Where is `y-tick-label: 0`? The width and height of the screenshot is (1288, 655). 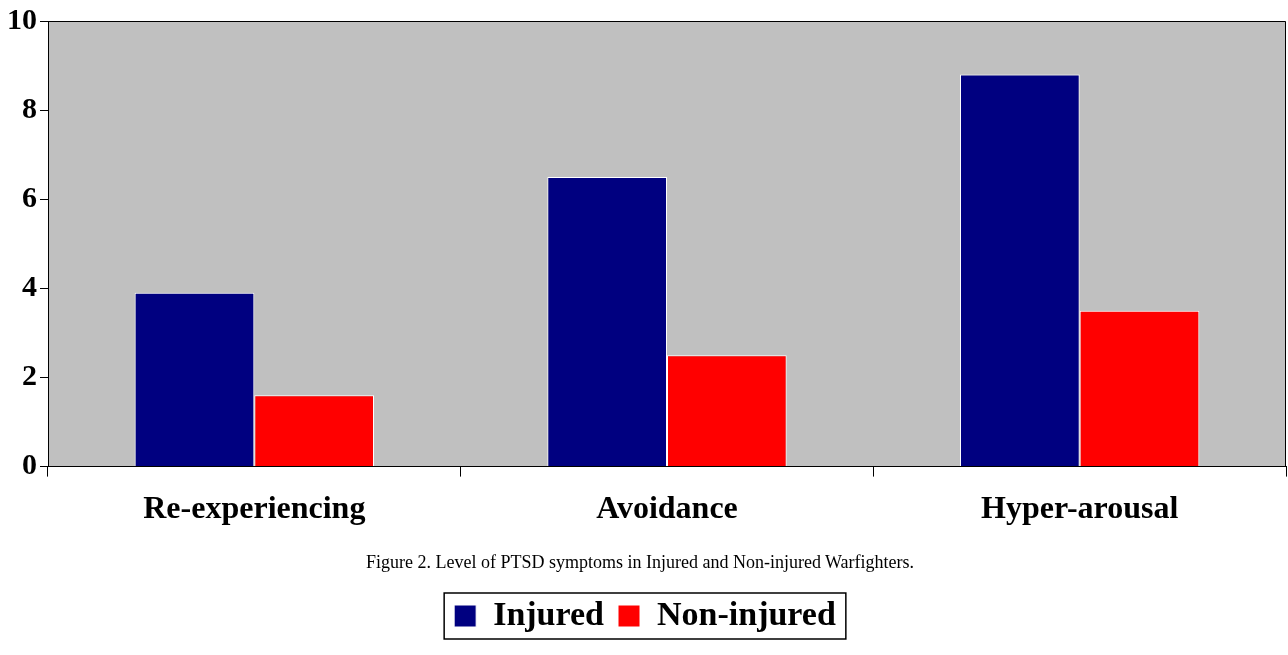 y-tick-label: 0 is located at coordinates (29, 464).